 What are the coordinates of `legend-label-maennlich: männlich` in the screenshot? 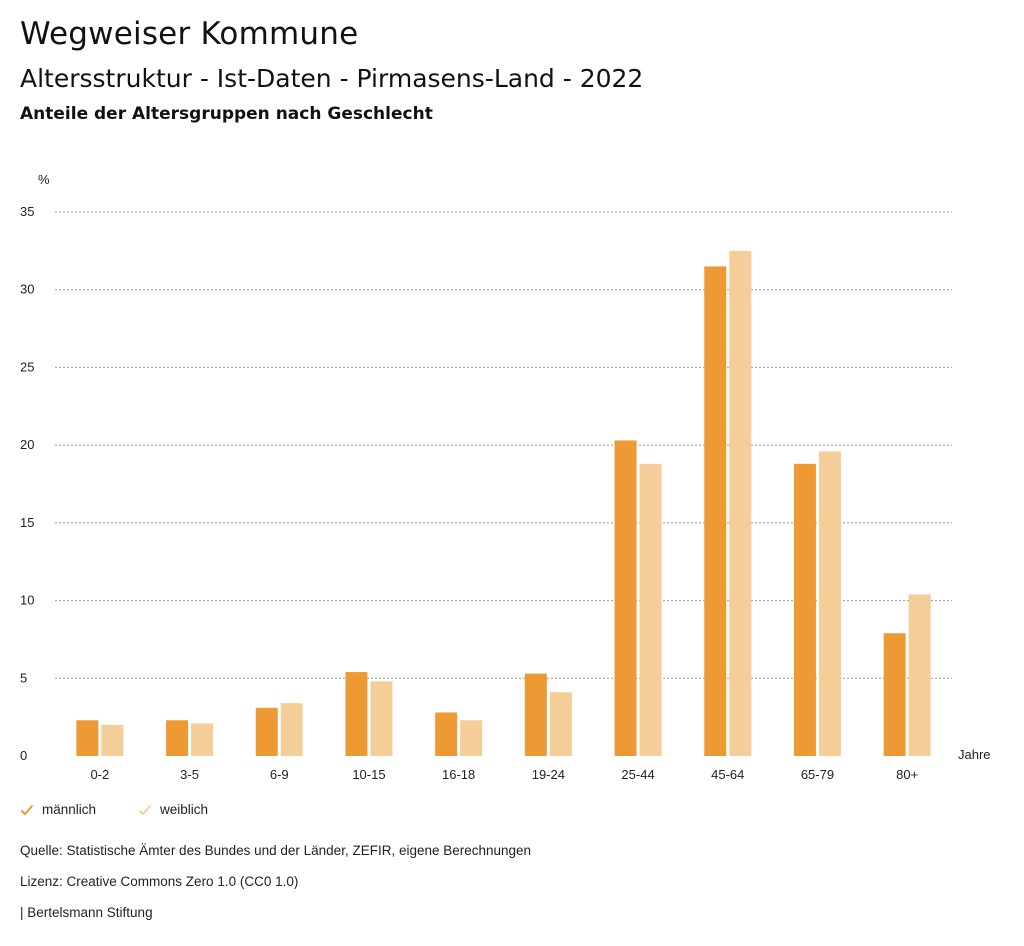 It's located at (69, 809).